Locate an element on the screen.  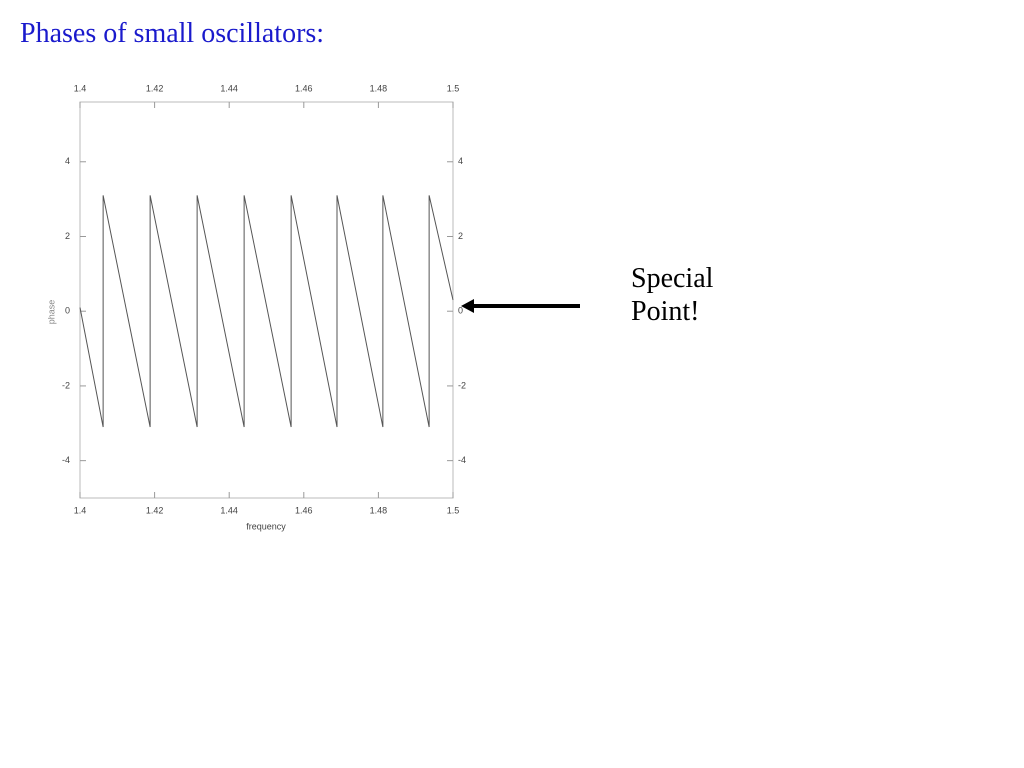
arrow-head is located at coordinates (467, 306).